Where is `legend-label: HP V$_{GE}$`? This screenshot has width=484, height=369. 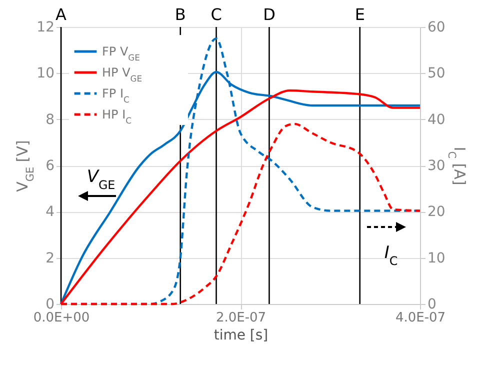 legend-label: HP V$_{GE}$ is located at coordinates (122, 75).